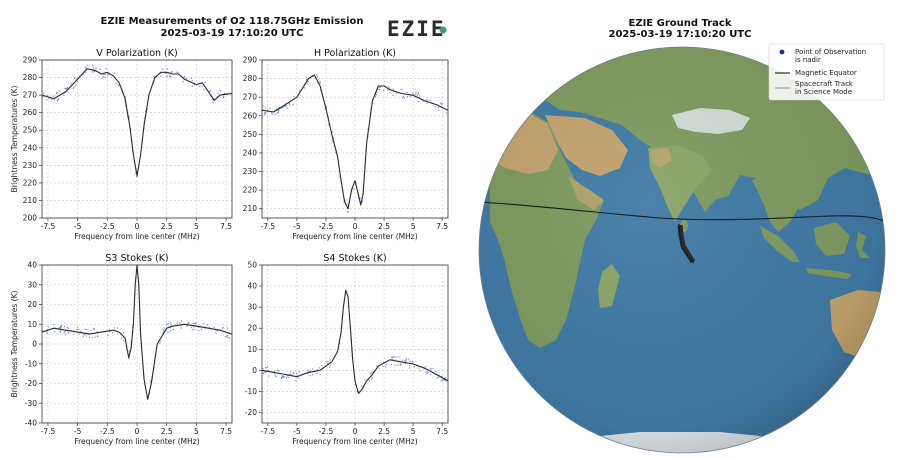  I want to click on x-tick-label: 0, so click(137, 226).